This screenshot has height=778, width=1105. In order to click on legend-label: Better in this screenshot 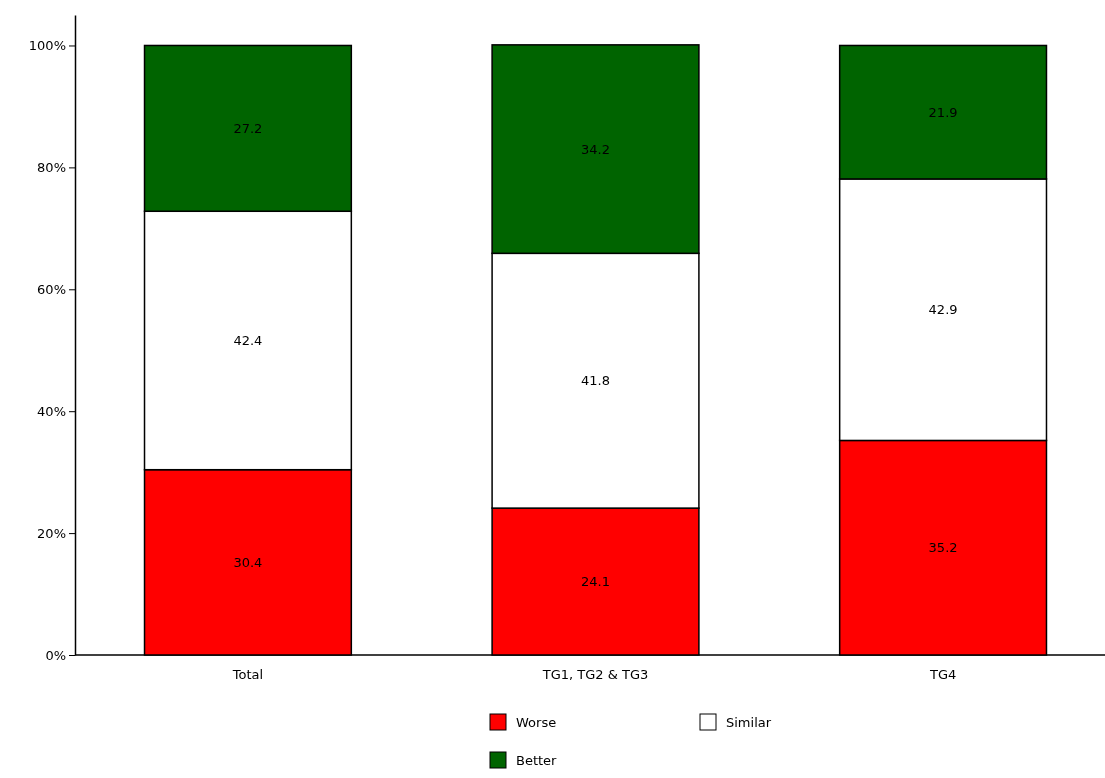, I will do `click(537, 760)`.